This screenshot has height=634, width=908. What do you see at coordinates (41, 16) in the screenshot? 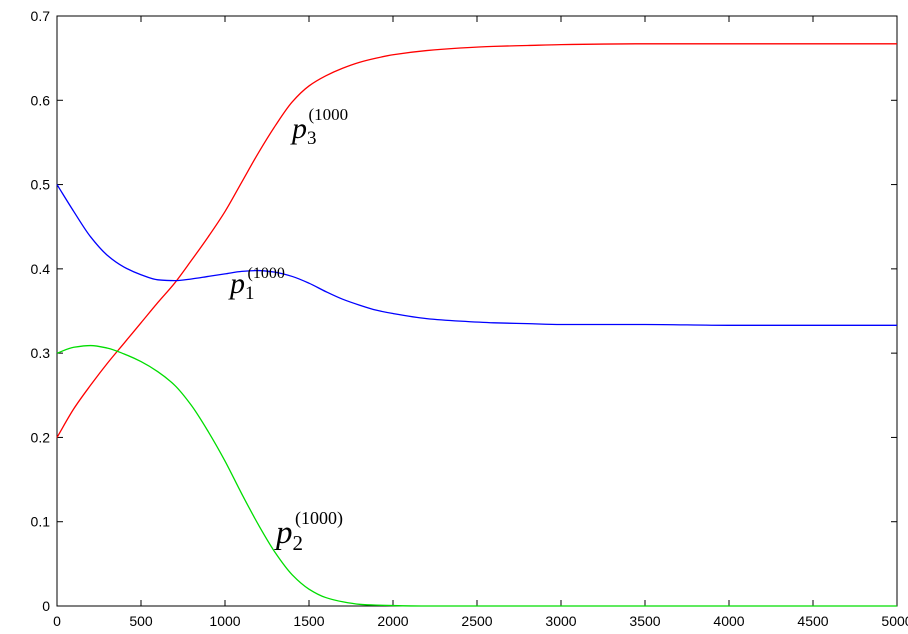
I see `y-tick-label: 0.7` at bounding box center [41, 16].